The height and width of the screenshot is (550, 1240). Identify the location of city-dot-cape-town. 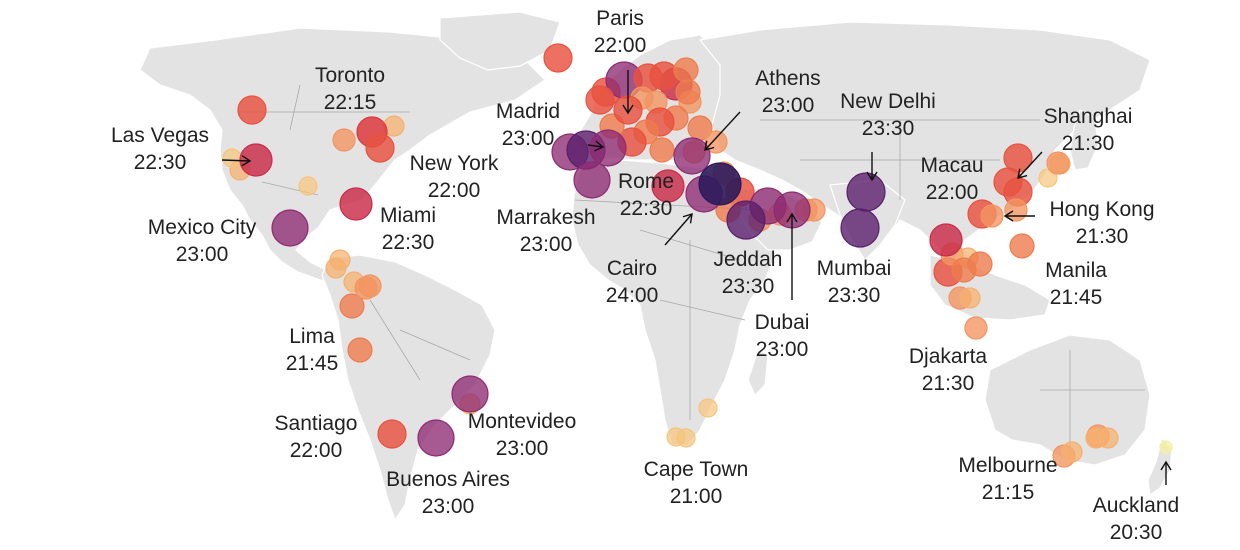
(676, 437).